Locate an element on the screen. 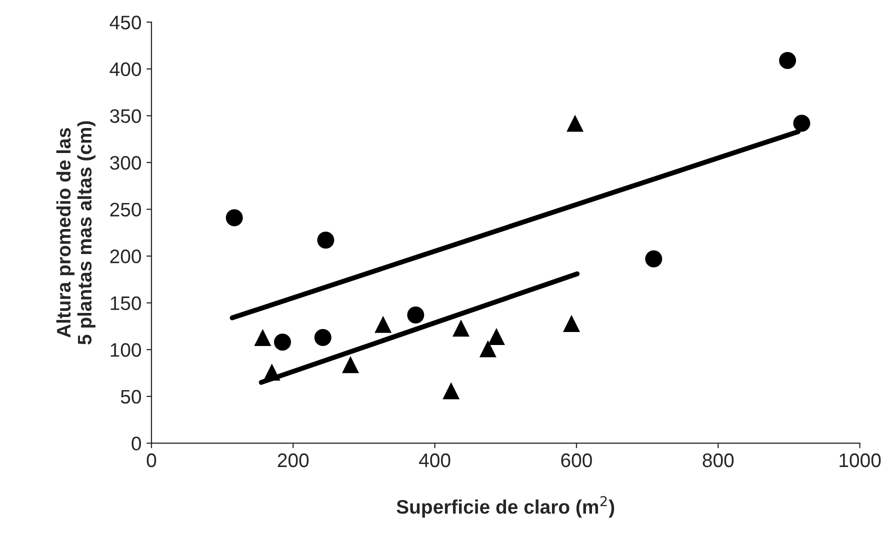  y-tick-label: 450 is located at coordinates (125, 23).